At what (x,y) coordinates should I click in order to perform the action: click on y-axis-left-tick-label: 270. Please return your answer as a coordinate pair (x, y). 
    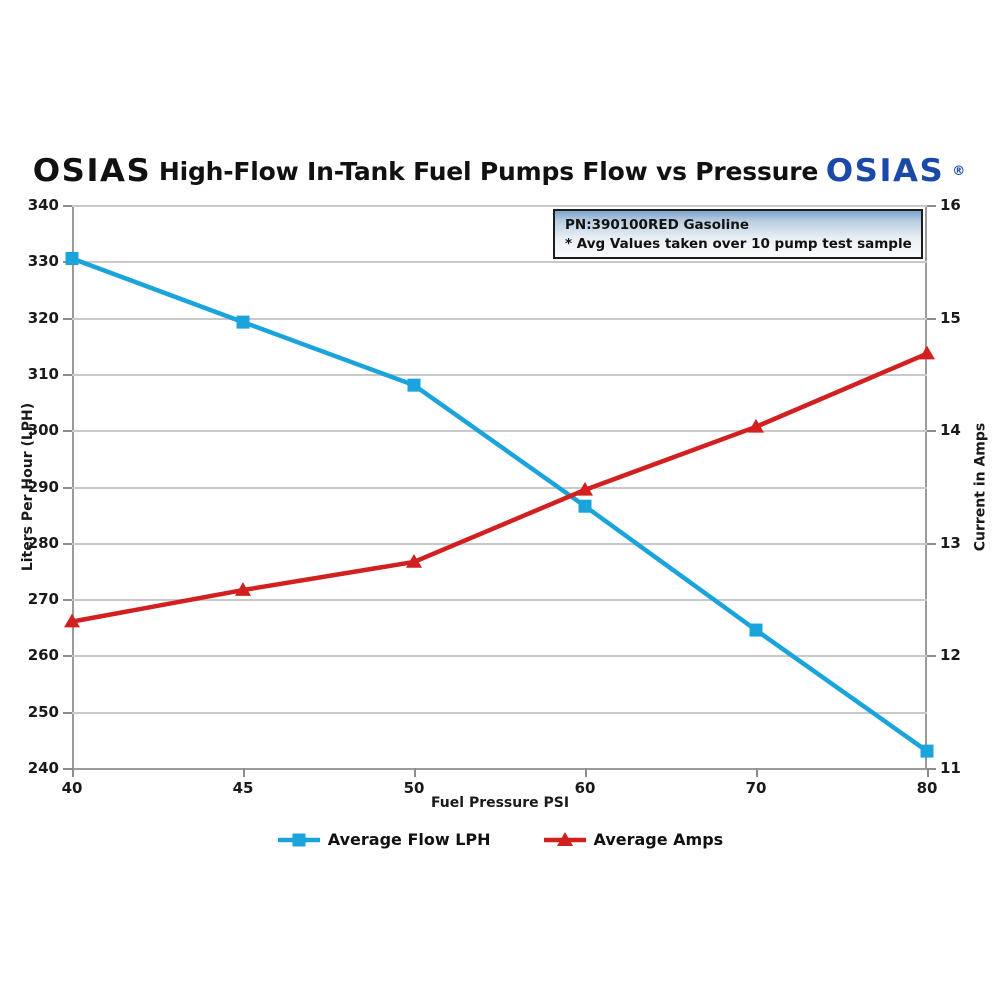
    Looking at the image, I should click on (43, 599).